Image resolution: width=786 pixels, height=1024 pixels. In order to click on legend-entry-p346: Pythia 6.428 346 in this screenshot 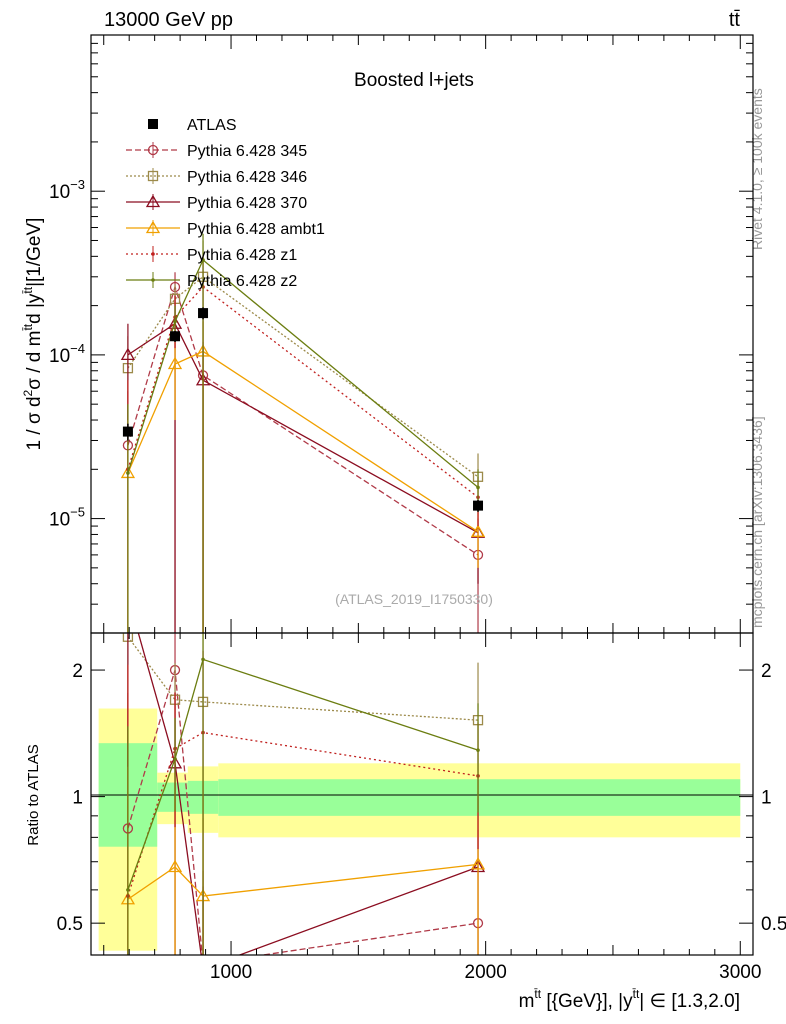, I will do `click(216, 177)`.